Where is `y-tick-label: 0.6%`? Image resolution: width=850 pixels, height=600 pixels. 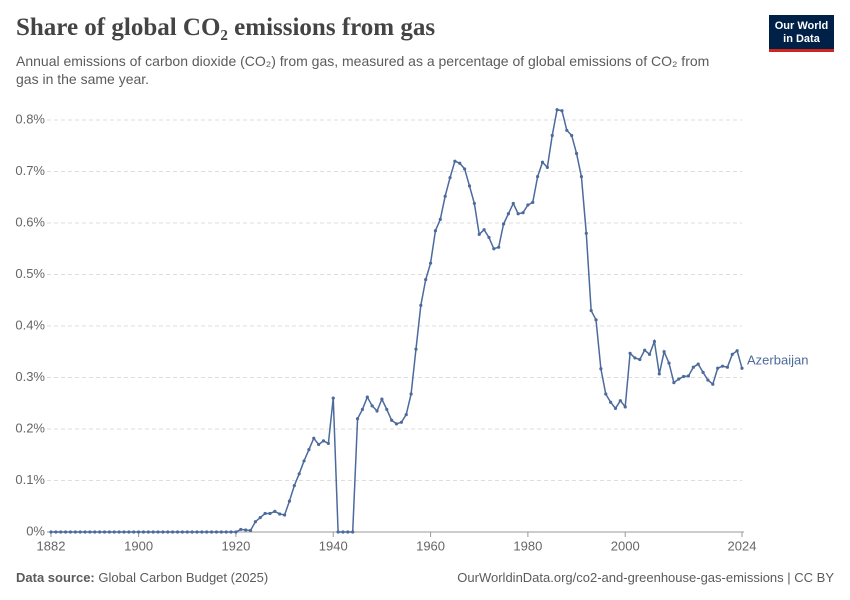 y-tick-label: 0.6% is located at coordinates (30, 221).